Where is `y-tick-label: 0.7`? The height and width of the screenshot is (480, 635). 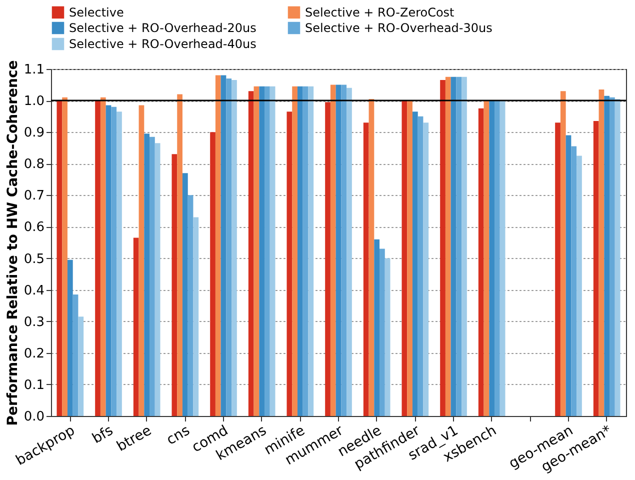 y-tick-label: 0.7 is located at coordinates (34, 196).